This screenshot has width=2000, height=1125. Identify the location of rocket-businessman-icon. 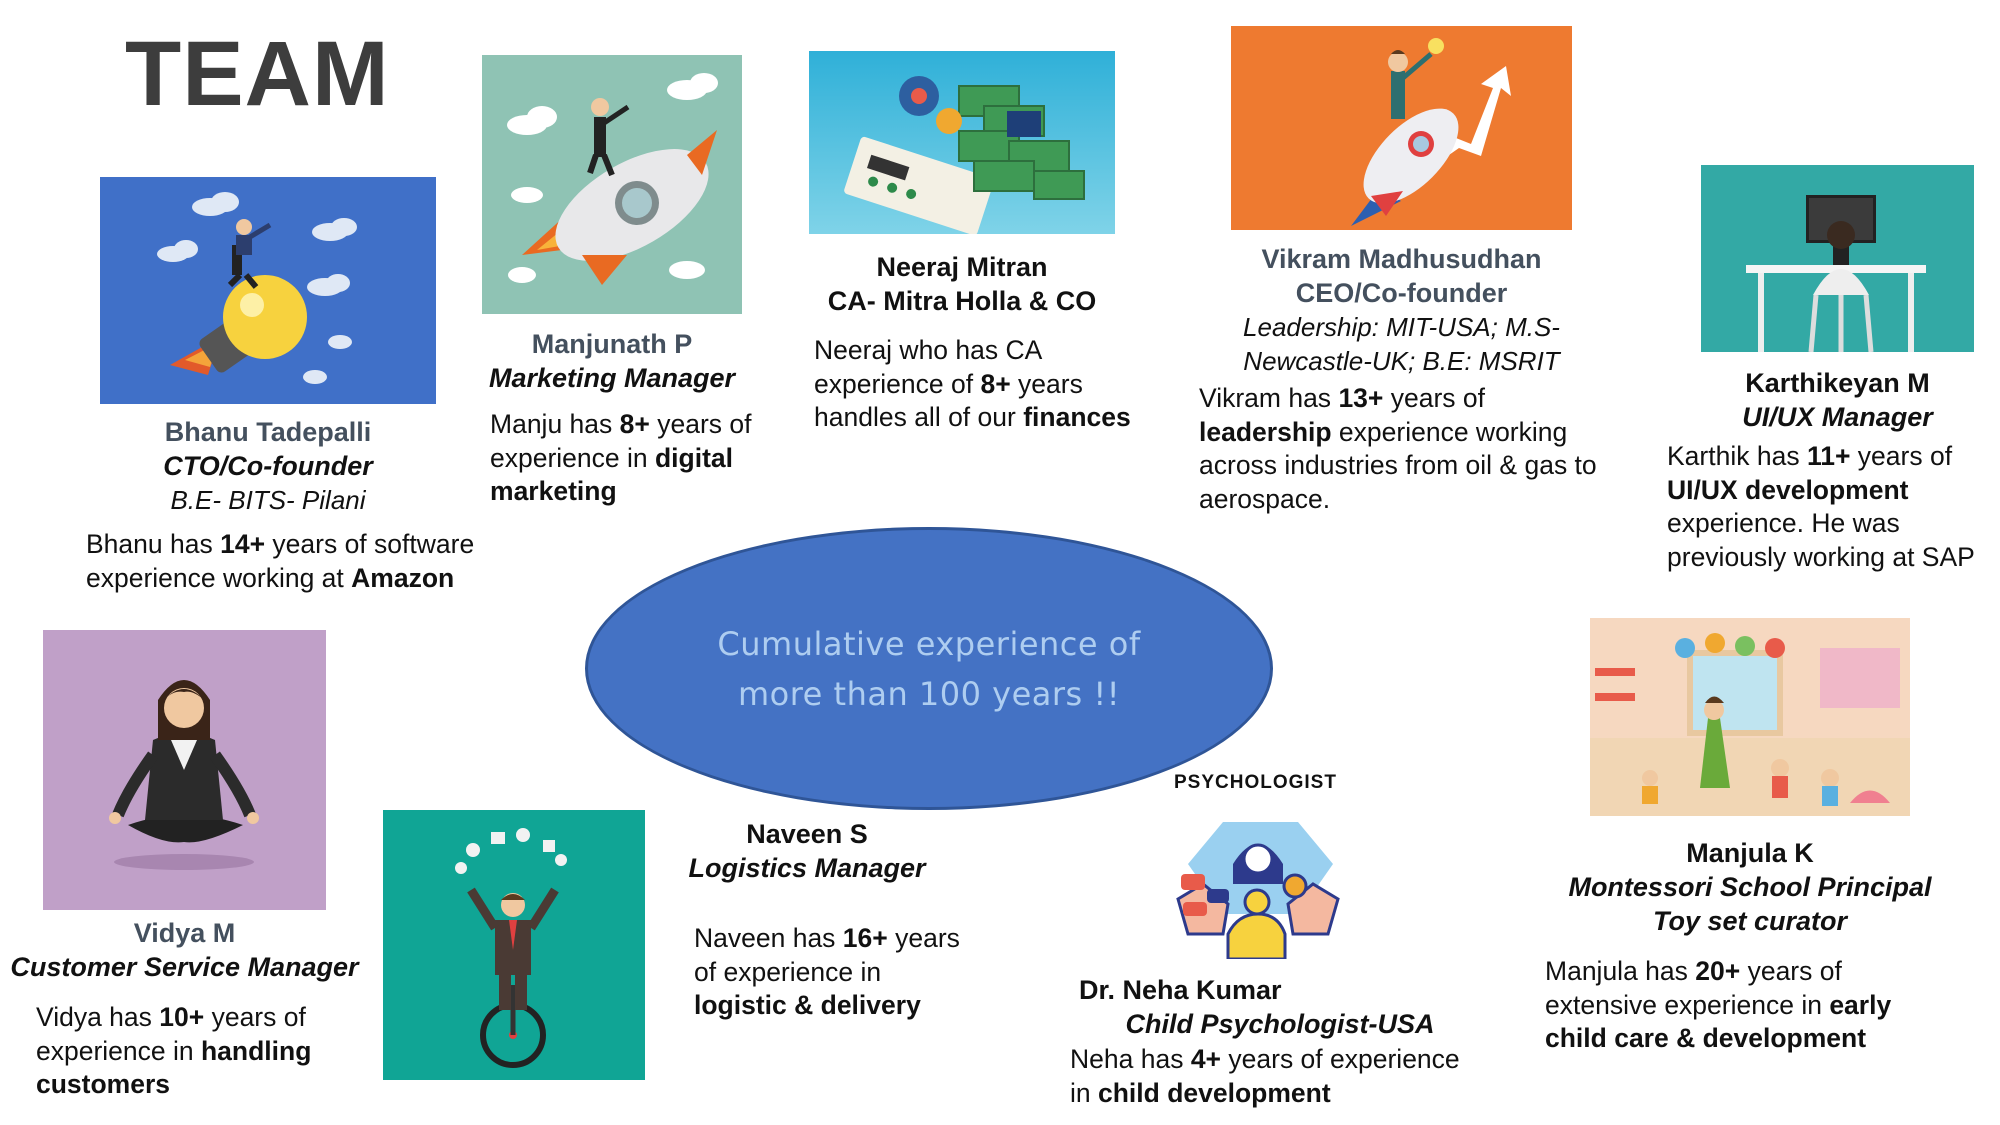
(612, 184).